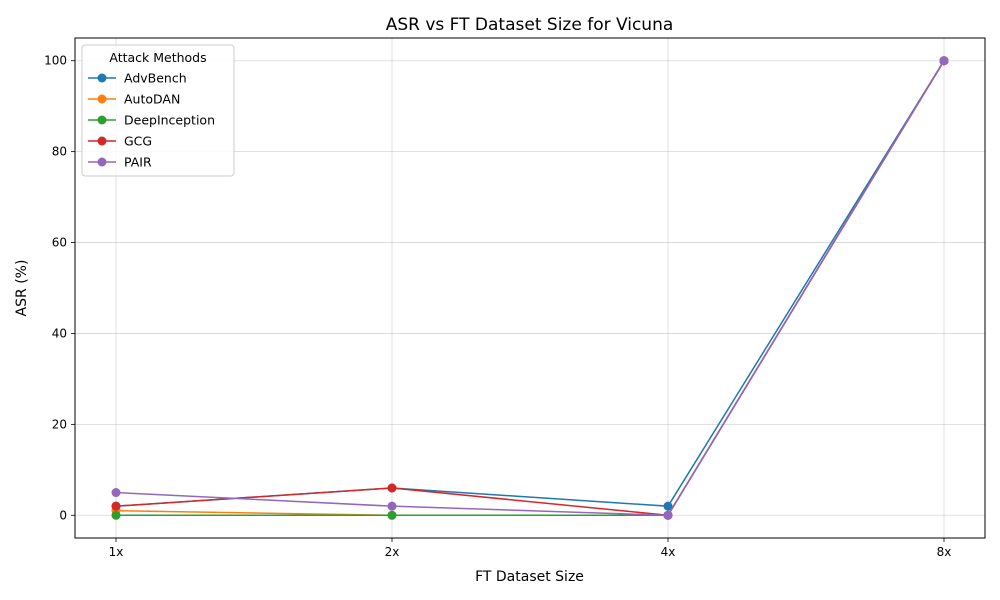  What do you see at coordinates (157, 57) in the screenshot?
I see `legend-title: Attack Methods` at bounding box center [157, 57].